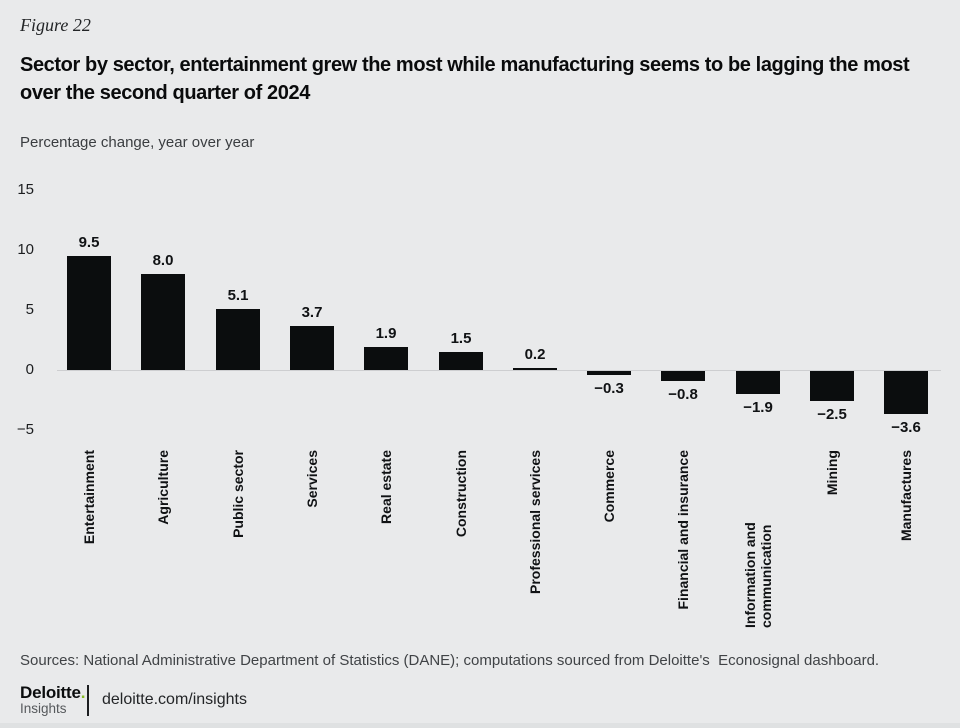 Image resolution: width=960 pixels, height=728 pixels. I want to click on x-axis-category-label: Agriculture, so click(163, 539).